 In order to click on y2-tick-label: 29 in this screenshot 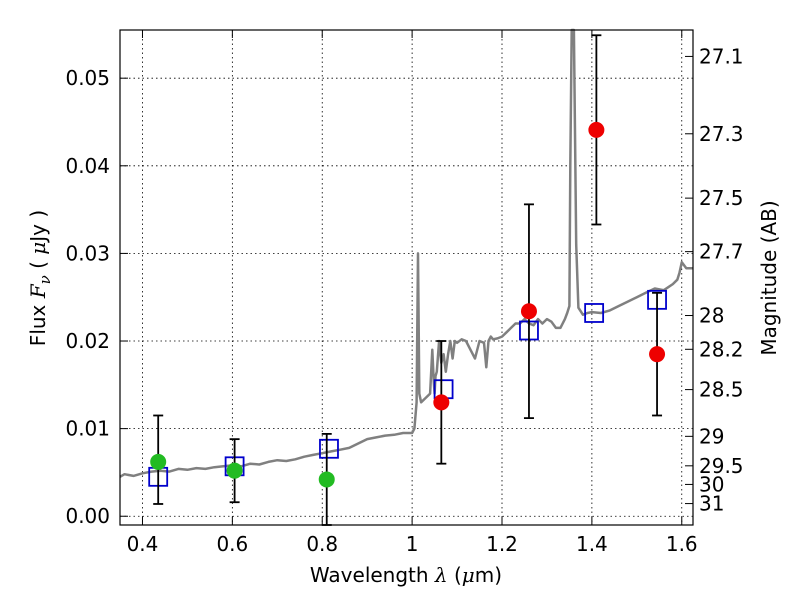, I will do `click(711, 436)`.